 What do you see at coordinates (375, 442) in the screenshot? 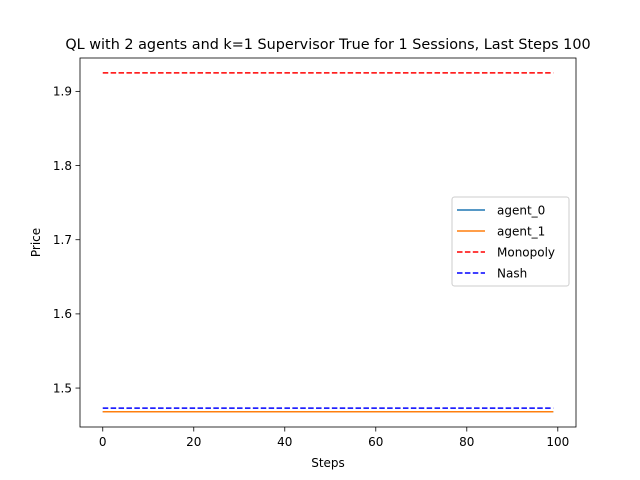
I see `x-tick-label: 60` at bounding box center [375, 442].